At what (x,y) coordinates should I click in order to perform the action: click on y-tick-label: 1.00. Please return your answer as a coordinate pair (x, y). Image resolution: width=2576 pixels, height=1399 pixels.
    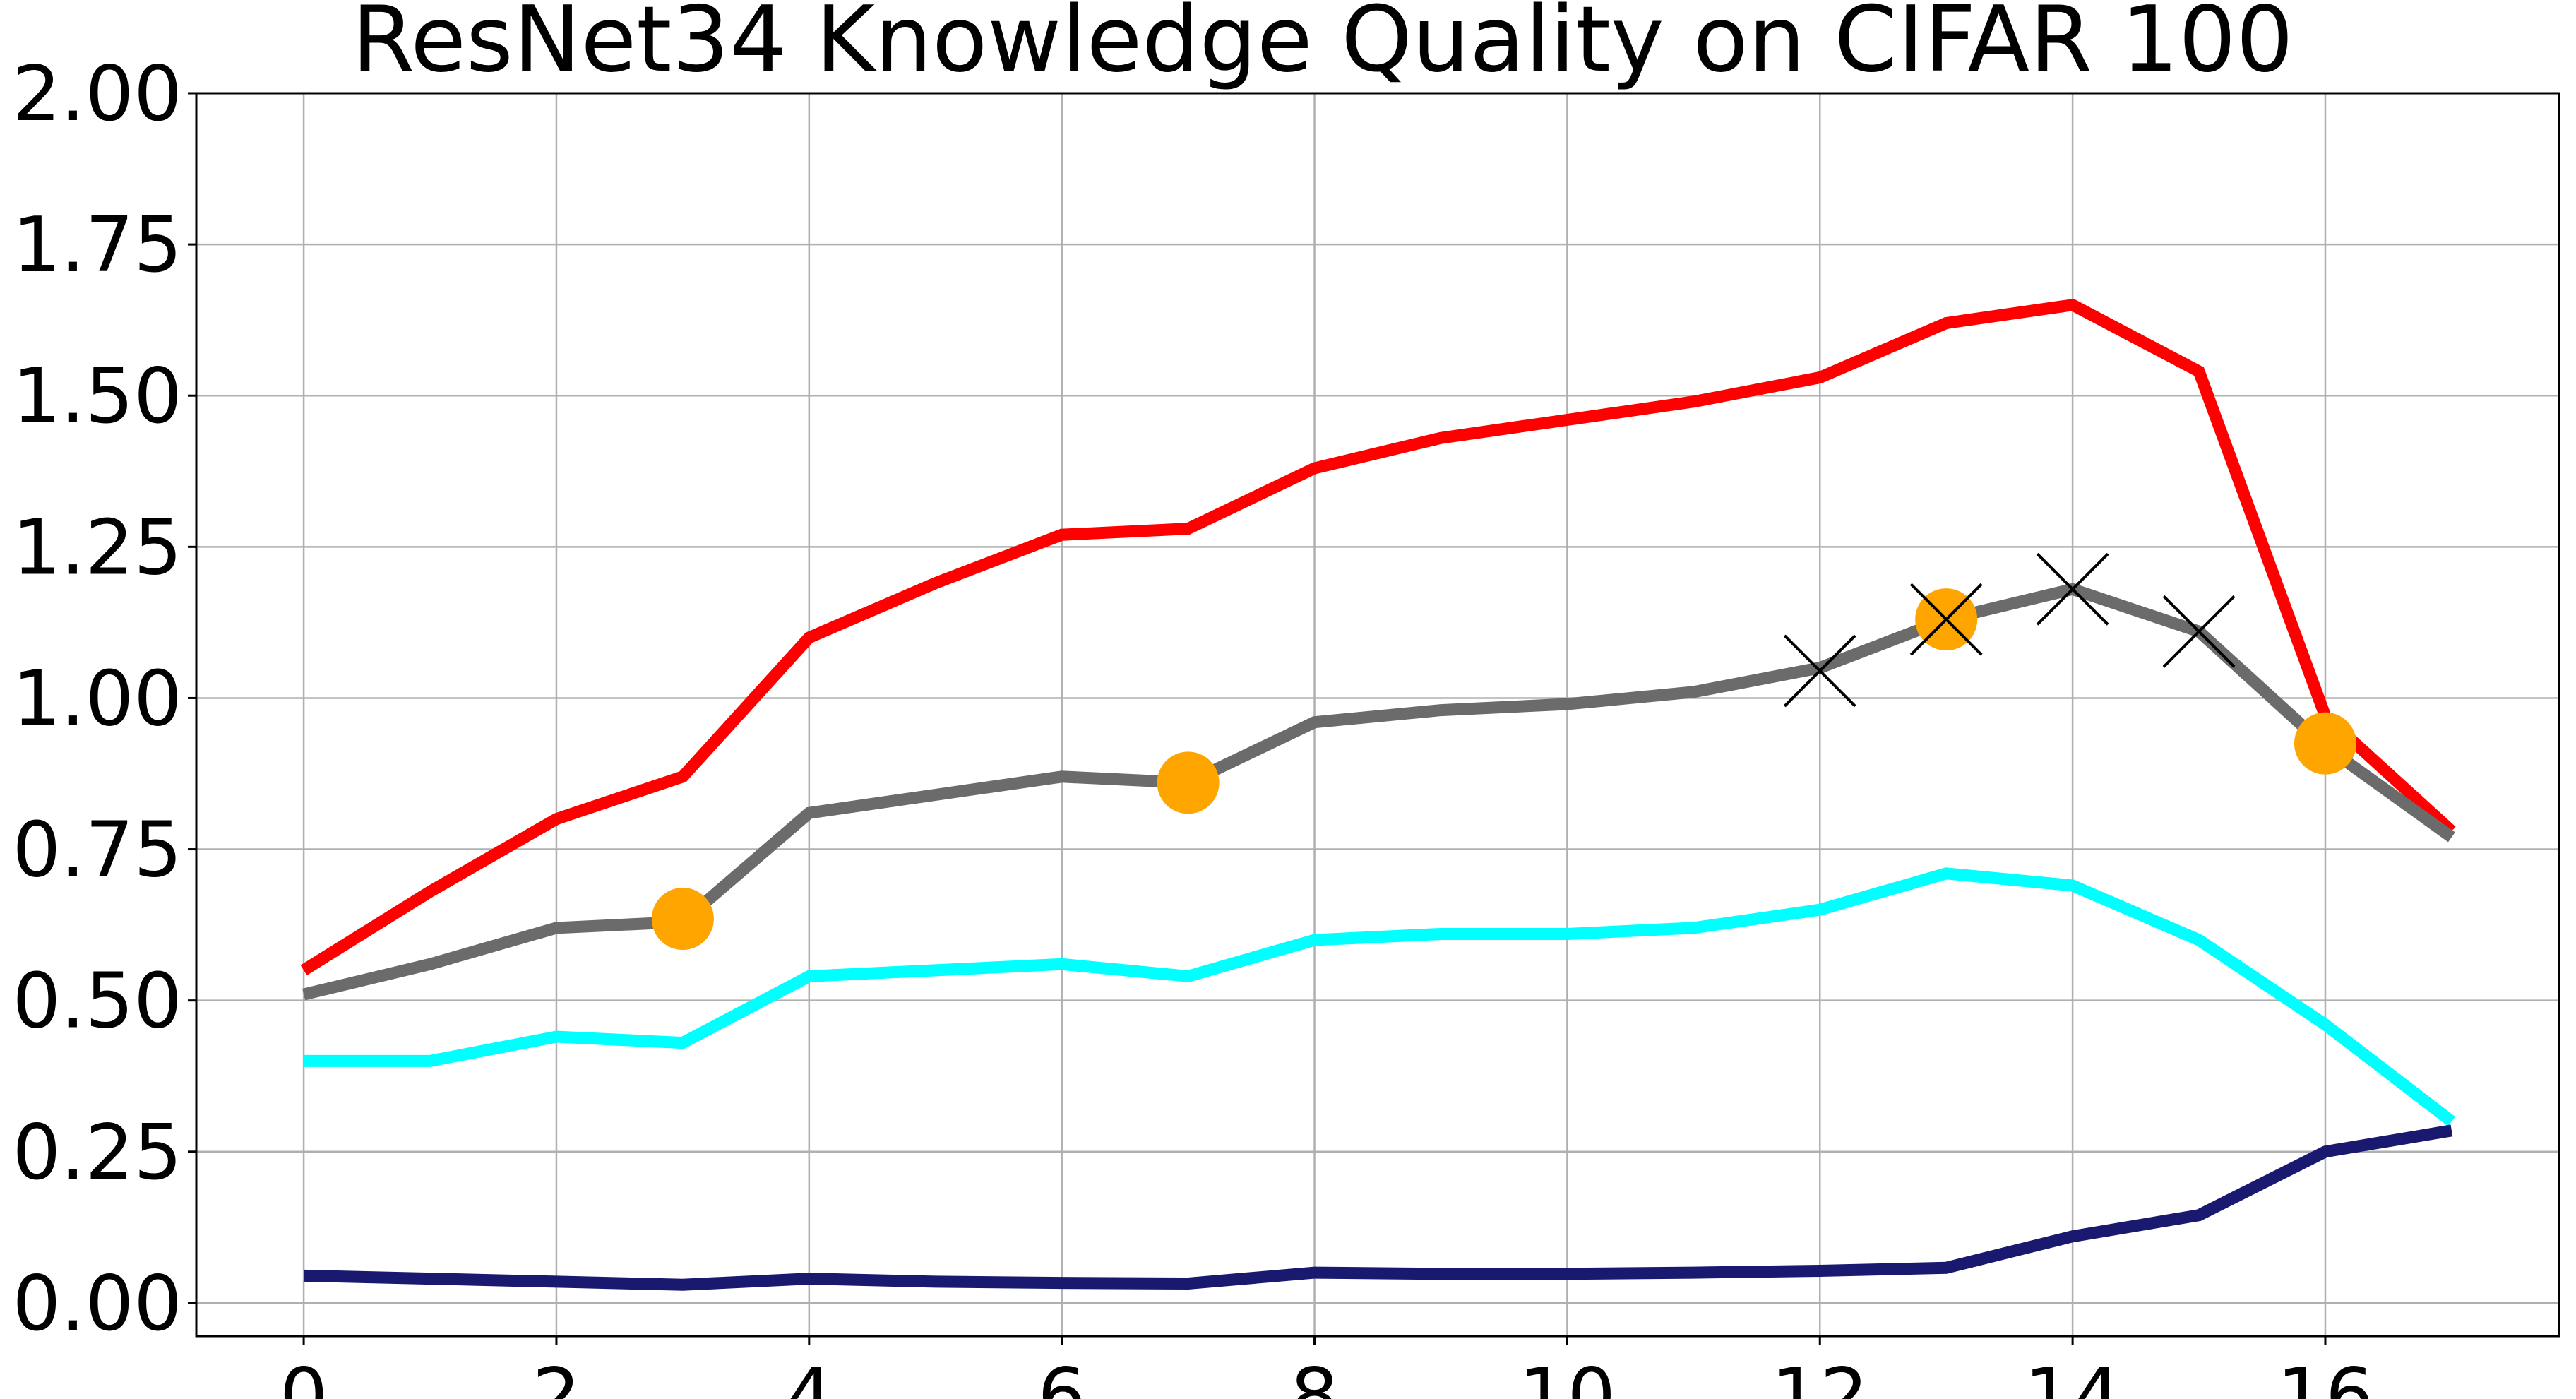
    Looking at the image, I should click on (97, 699).